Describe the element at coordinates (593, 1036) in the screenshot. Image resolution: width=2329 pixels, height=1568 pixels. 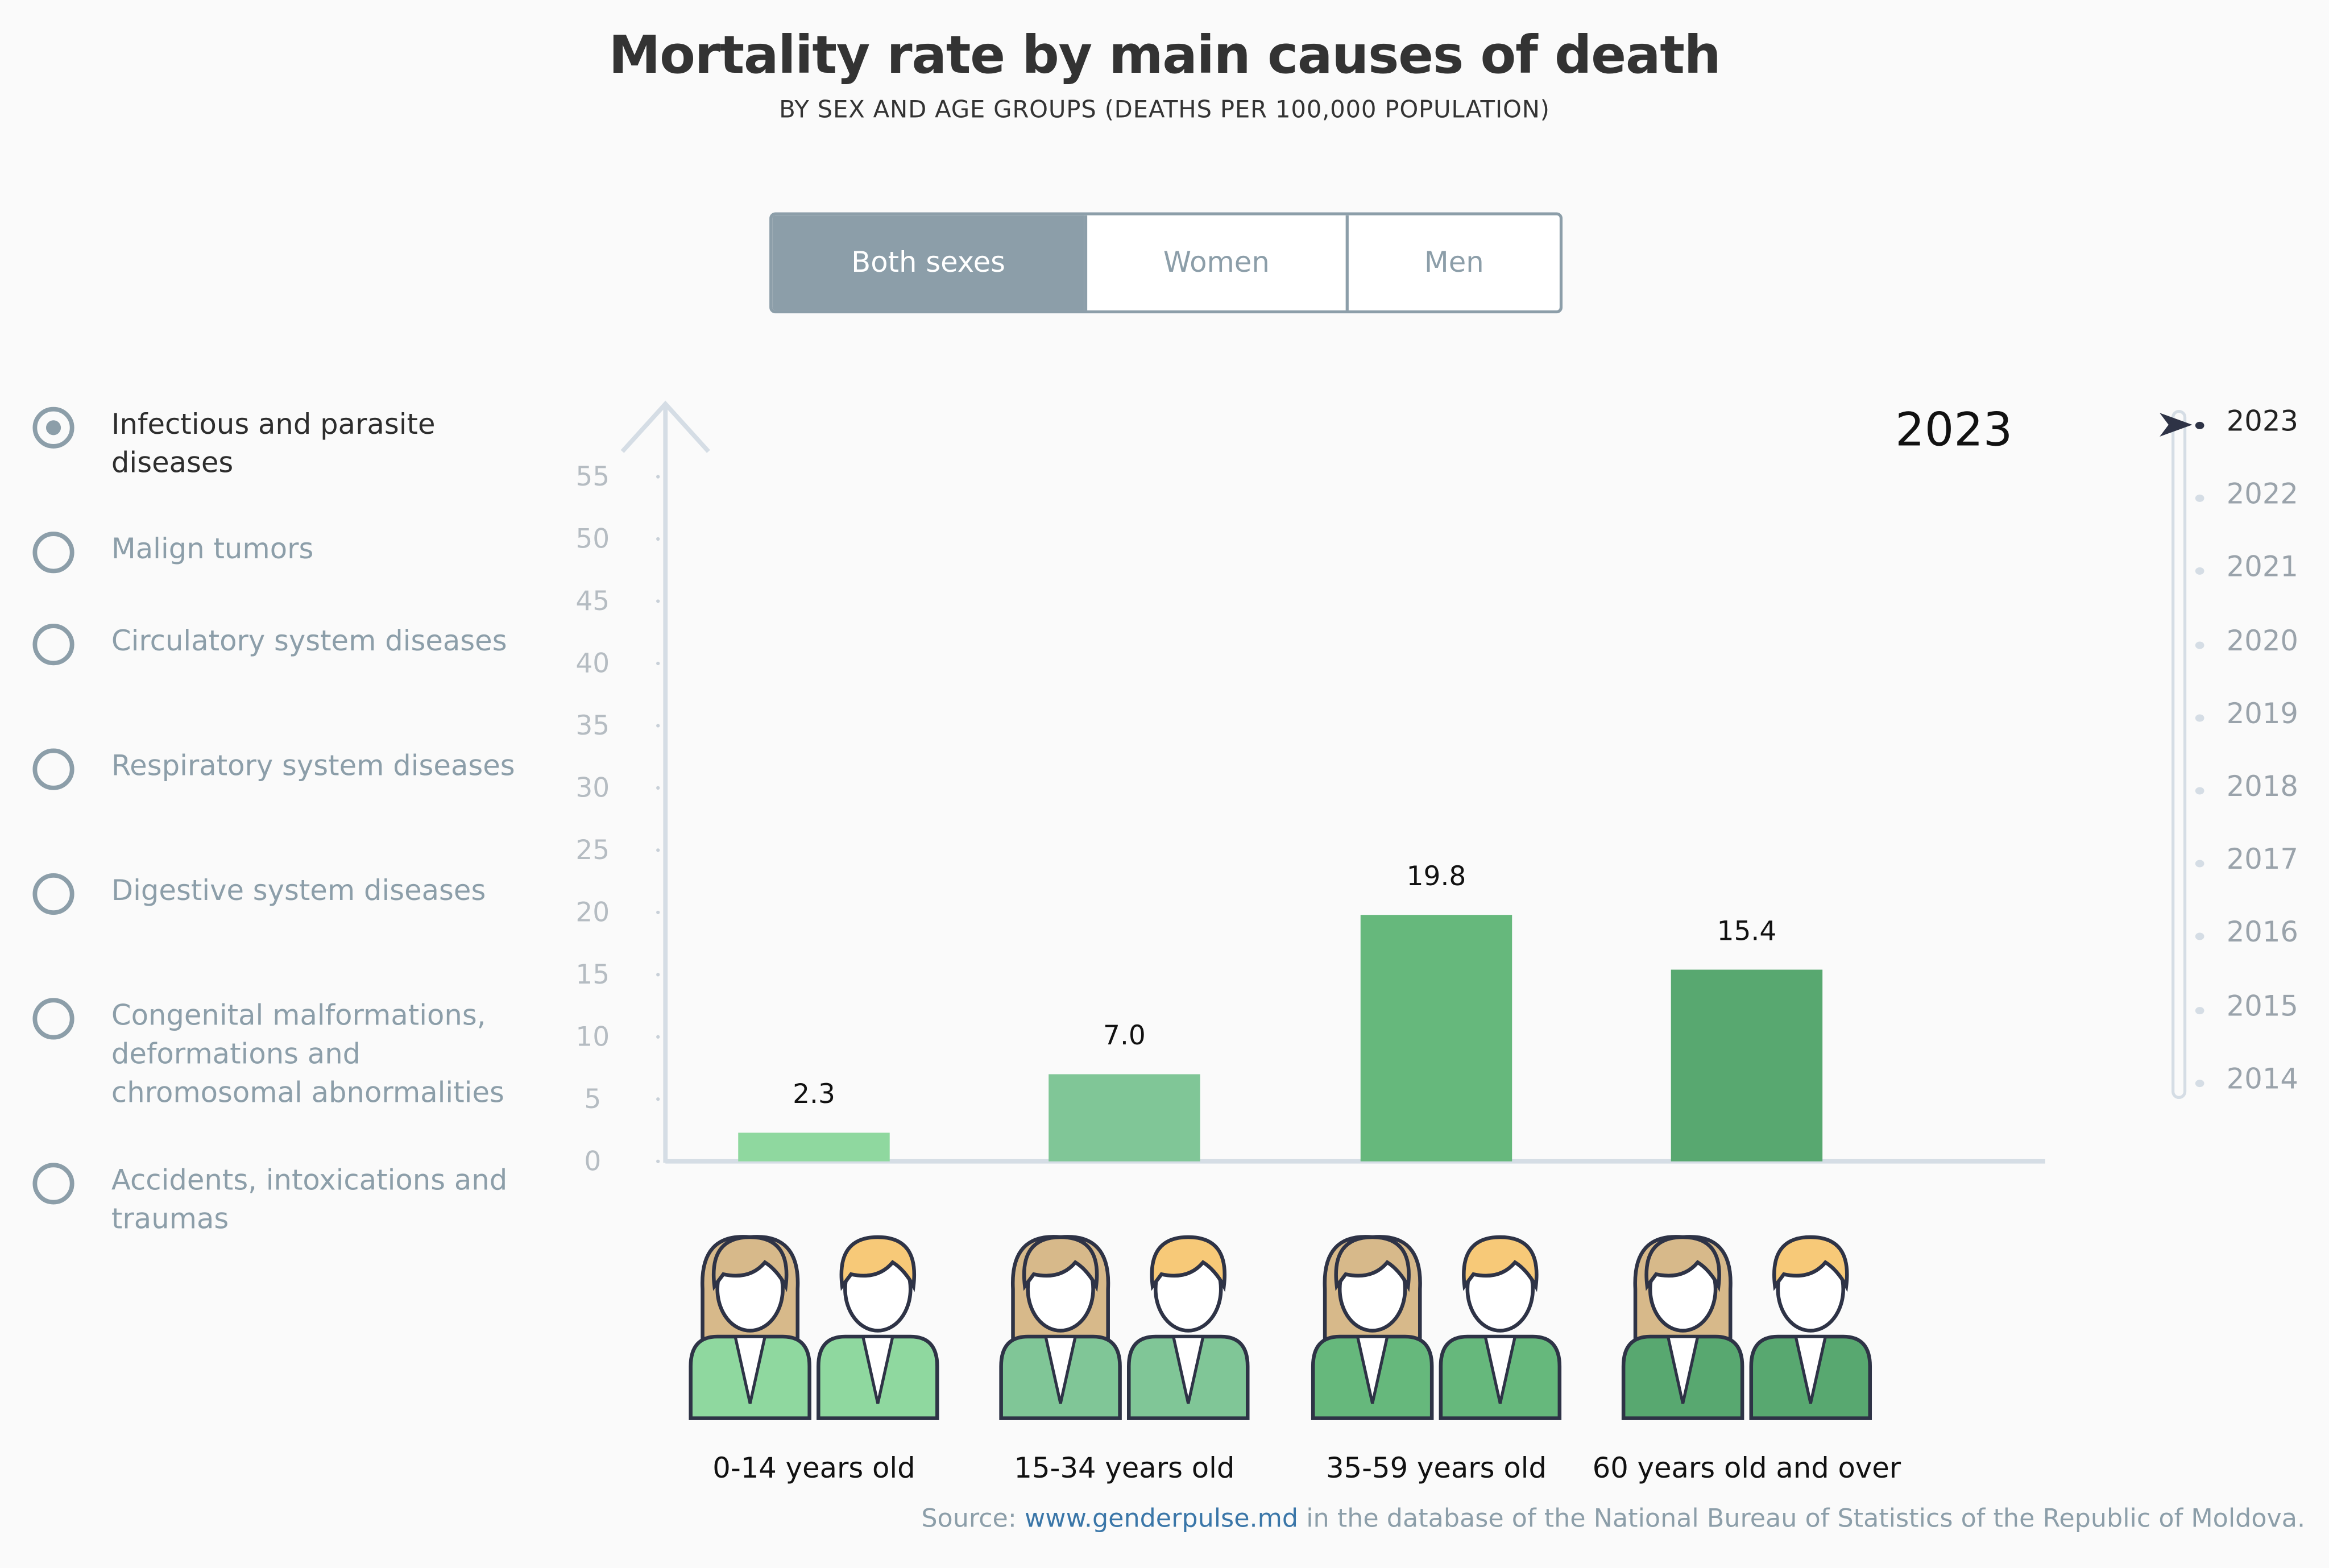
I see `y-tick-label: 10` at that location.